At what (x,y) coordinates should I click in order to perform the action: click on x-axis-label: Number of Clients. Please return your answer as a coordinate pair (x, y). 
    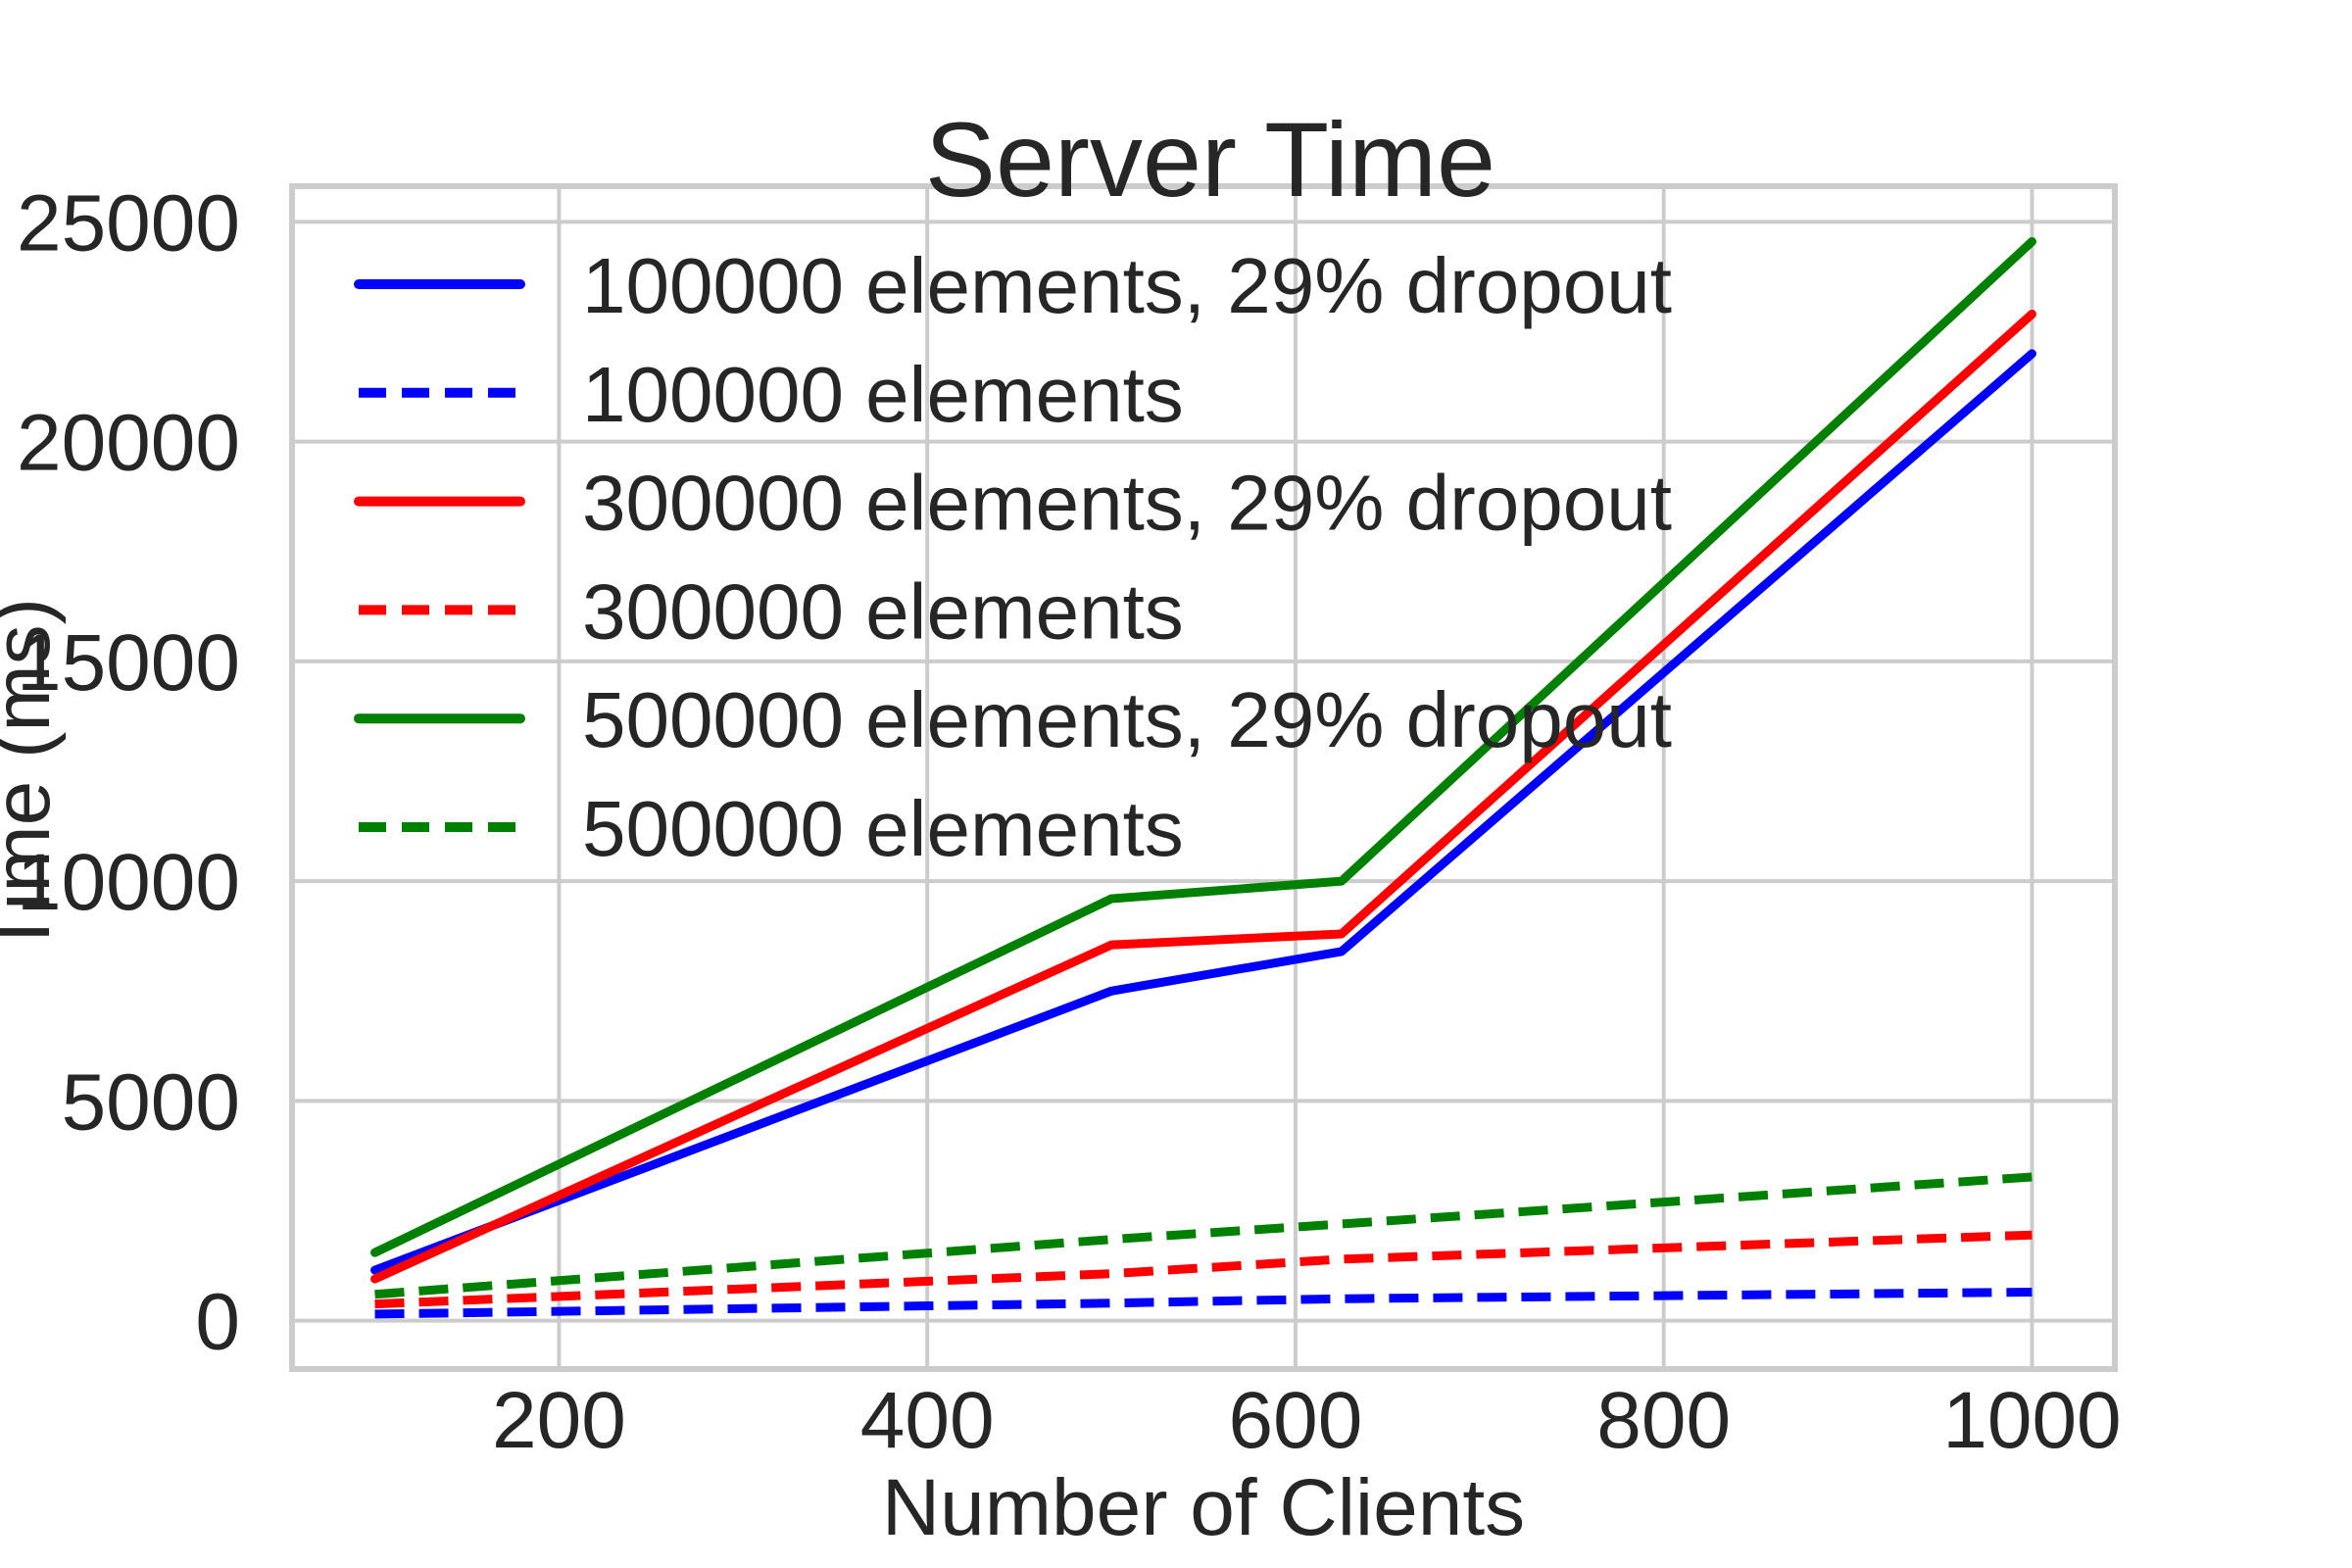
    Looking at the image, I should click on (1203, 1507).